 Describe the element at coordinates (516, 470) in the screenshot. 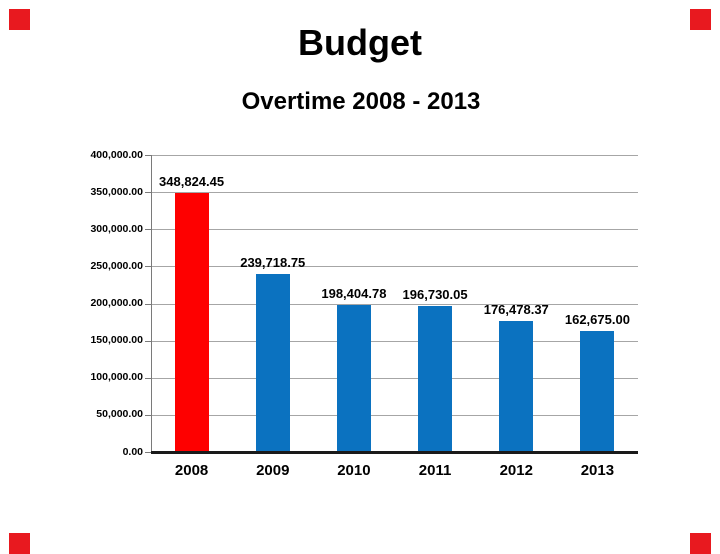

I see `x-axis-label-2012: 2012` at that location.